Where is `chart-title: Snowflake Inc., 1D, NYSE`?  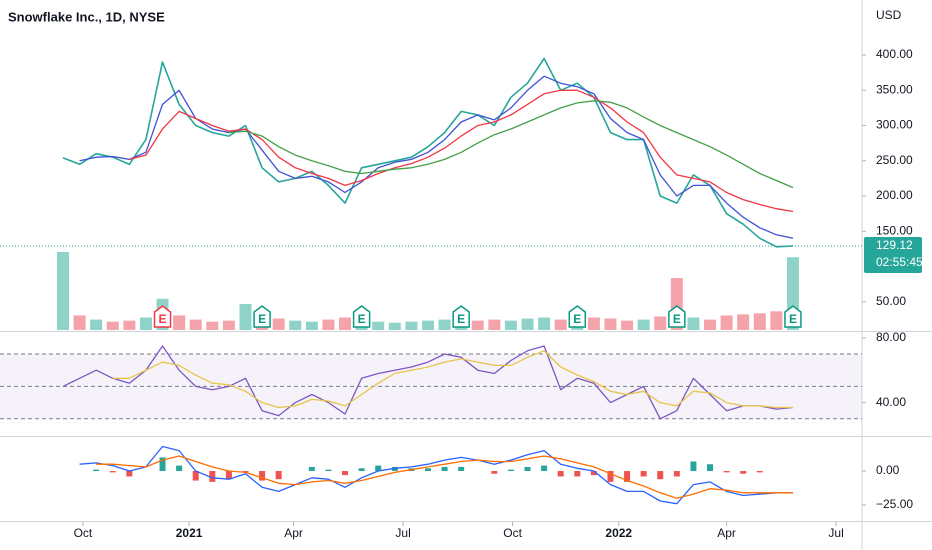 chart-title: Snowflake Inc., 1D, NYSE is located at coordinates (86, 16).